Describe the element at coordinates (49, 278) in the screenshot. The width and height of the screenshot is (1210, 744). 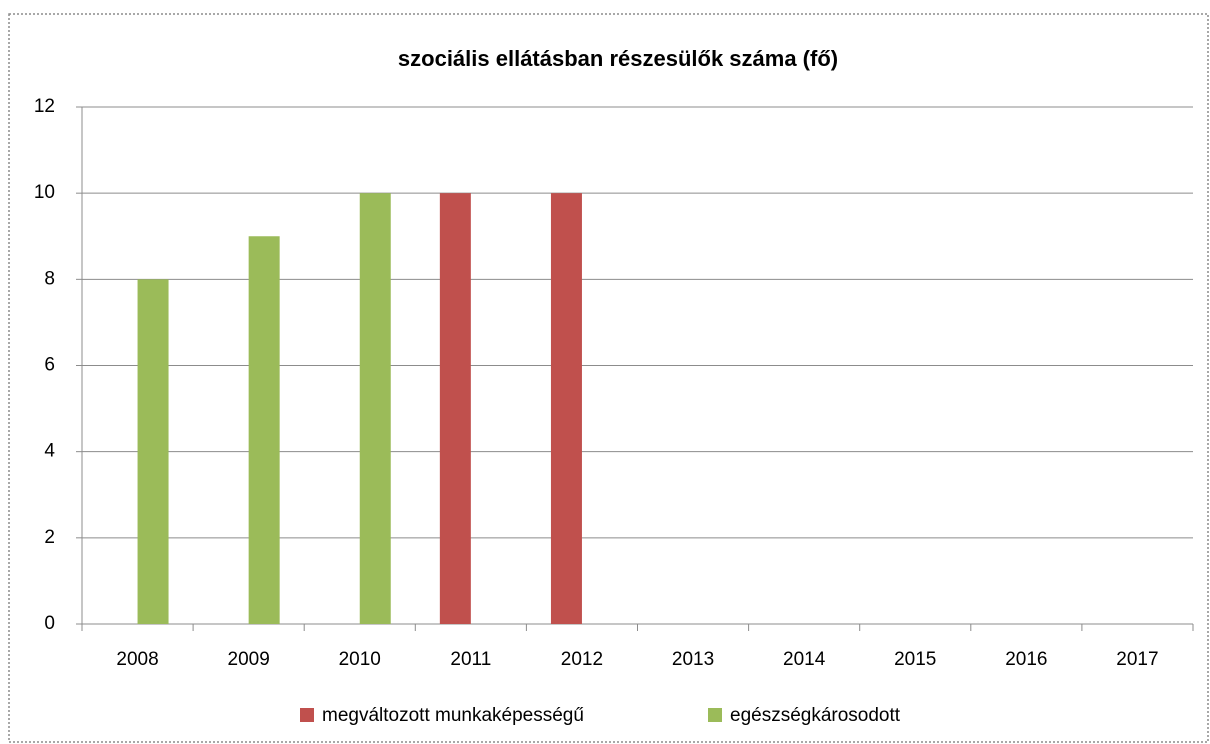
I see `y-tick-label: 8` at that location.